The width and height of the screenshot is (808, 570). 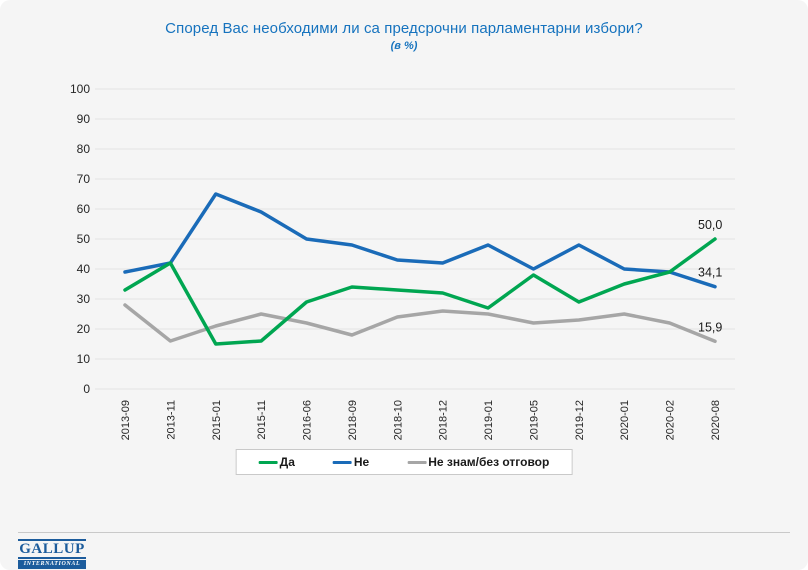 I want to click on y-tick-label: 30, so click(x=84, y=299).